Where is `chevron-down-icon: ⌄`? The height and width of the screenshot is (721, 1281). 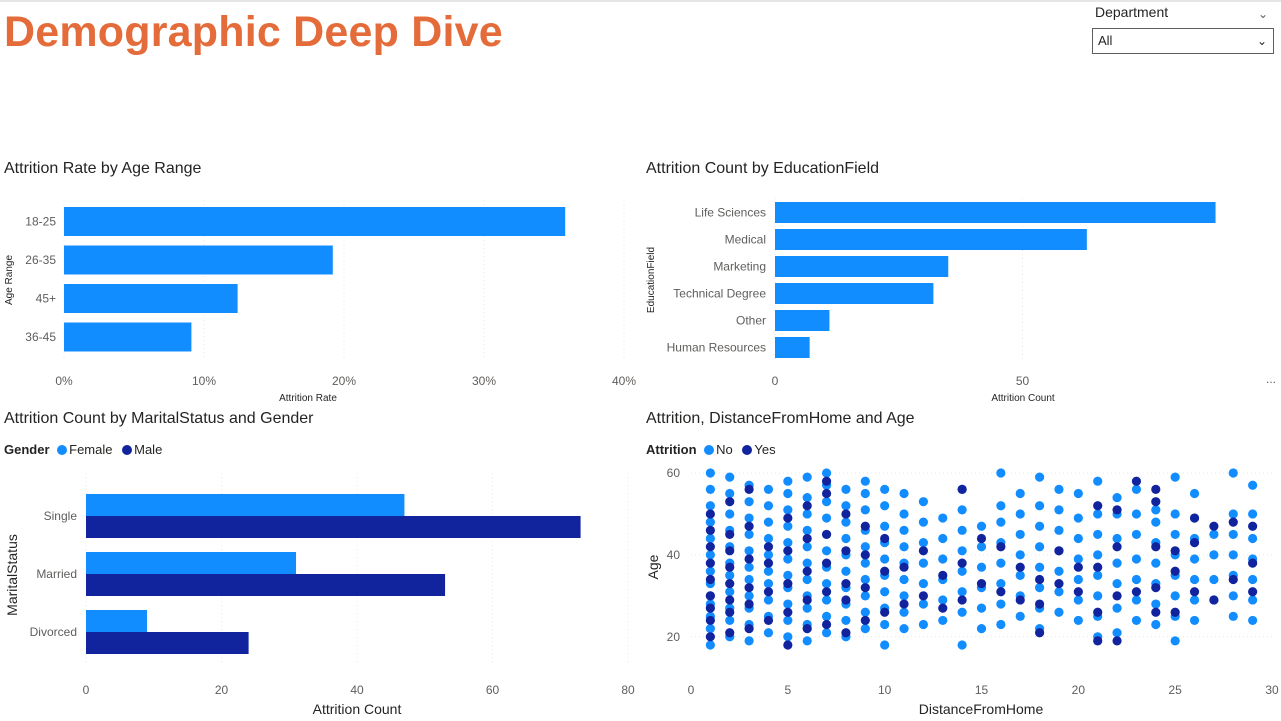 chevron-down-icon: ⌄ is located at coordinates (1262, 14).